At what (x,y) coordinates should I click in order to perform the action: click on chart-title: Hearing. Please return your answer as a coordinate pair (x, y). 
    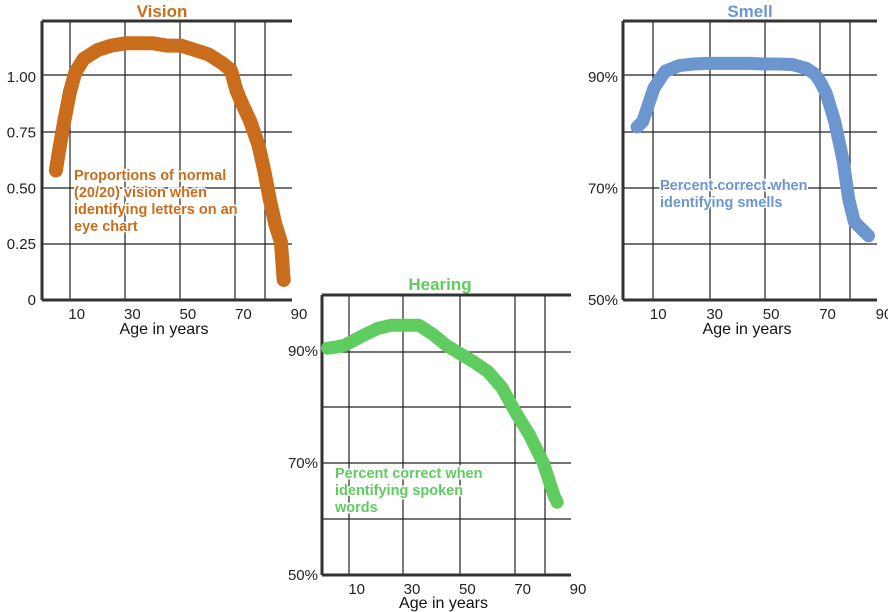
    Looking at the image, I should click on (439, 284).